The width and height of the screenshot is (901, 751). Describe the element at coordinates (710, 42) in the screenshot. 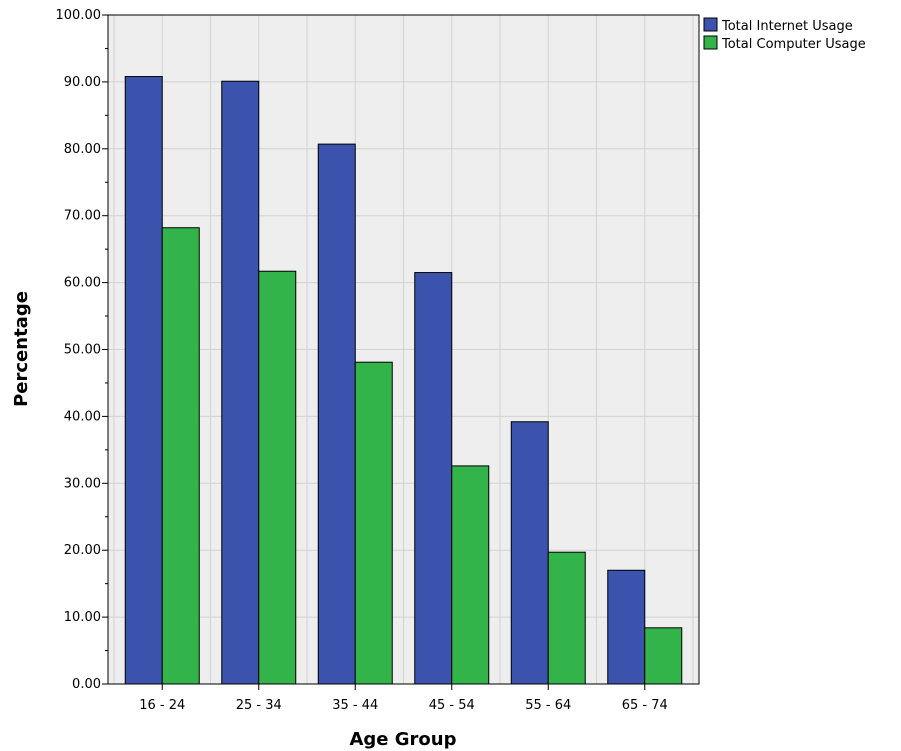

I see `legend-swatch-computer` at that location.